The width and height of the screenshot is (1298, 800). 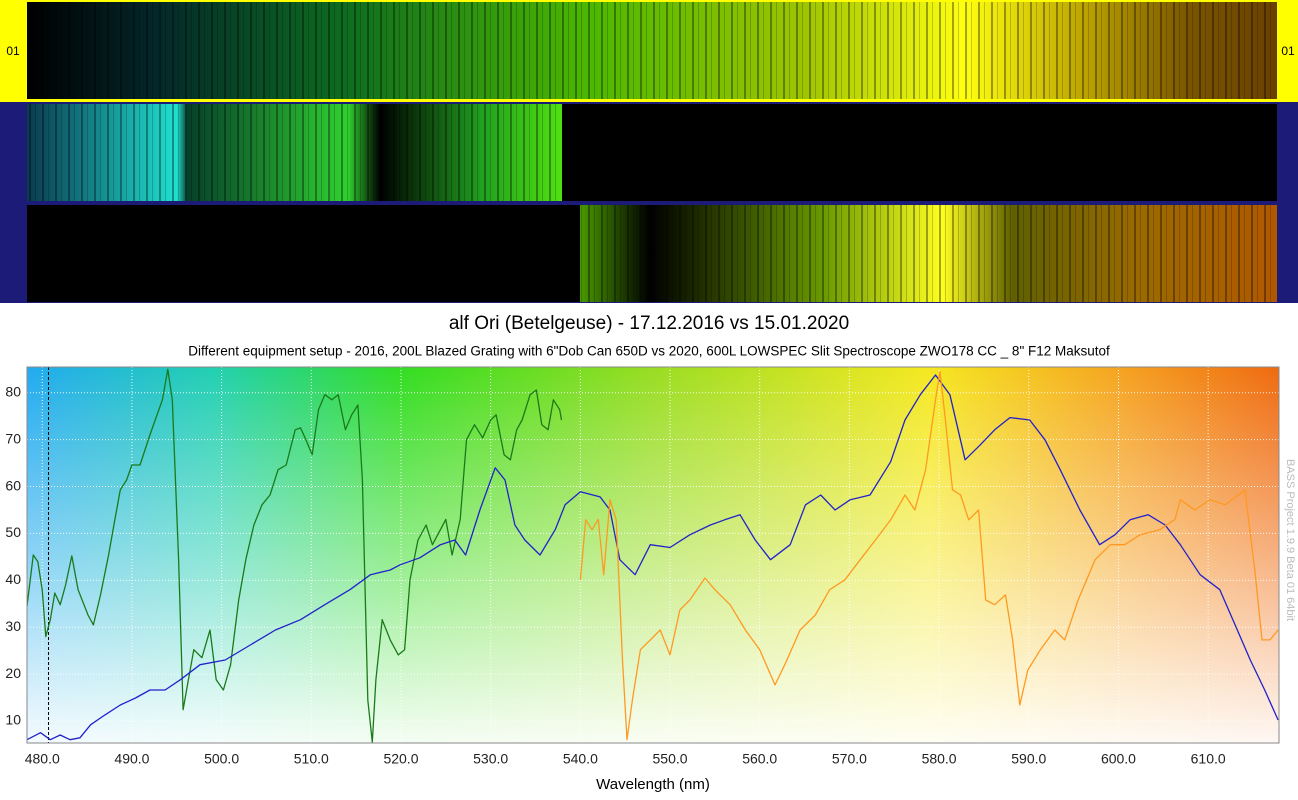 I want to click on x-tick-label: 570.0, so click(x=849, y=759).